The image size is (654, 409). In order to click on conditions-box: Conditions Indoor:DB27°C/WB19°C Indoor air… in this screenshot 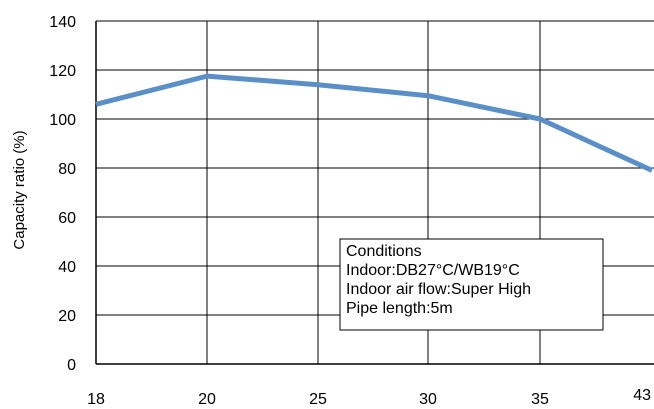, I will do `click(471, 284)`.